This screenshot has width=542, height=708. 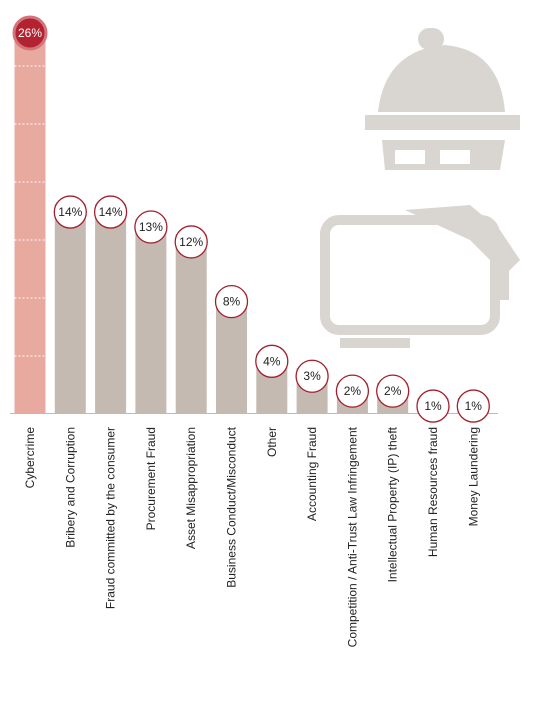 What do you see at coordinates (433, 492) in the screenshot?
I see `x-tick-label: Human Resources fraud` at bounding box center [433, 492].